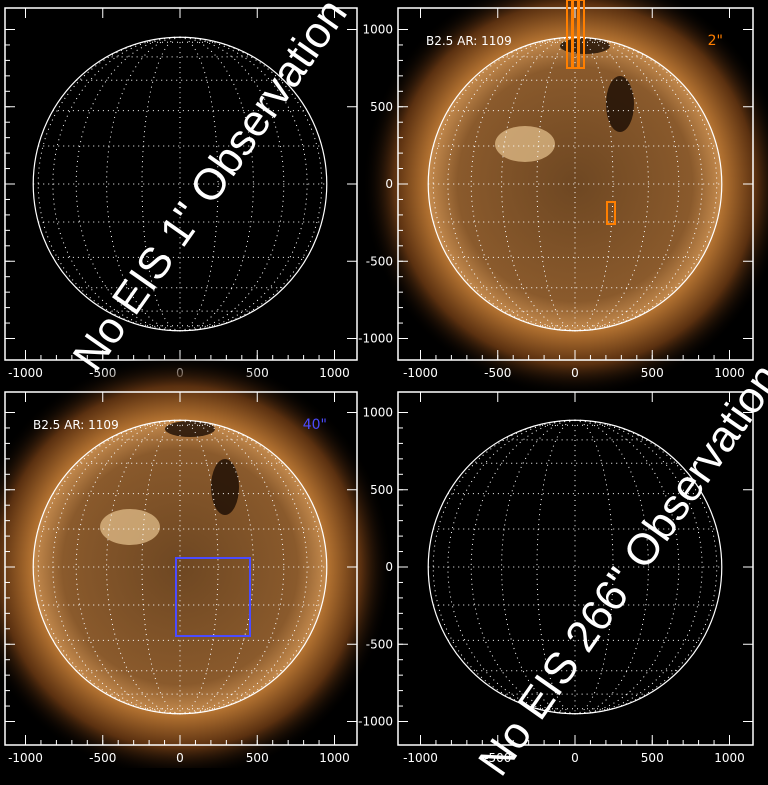 Image resolution: width=768 pixels, height=785 pixels. What do you see at coordinates (315, 425) in the screenshot?
I see `resolution-label: 40"` at bounding box center [315, 425].